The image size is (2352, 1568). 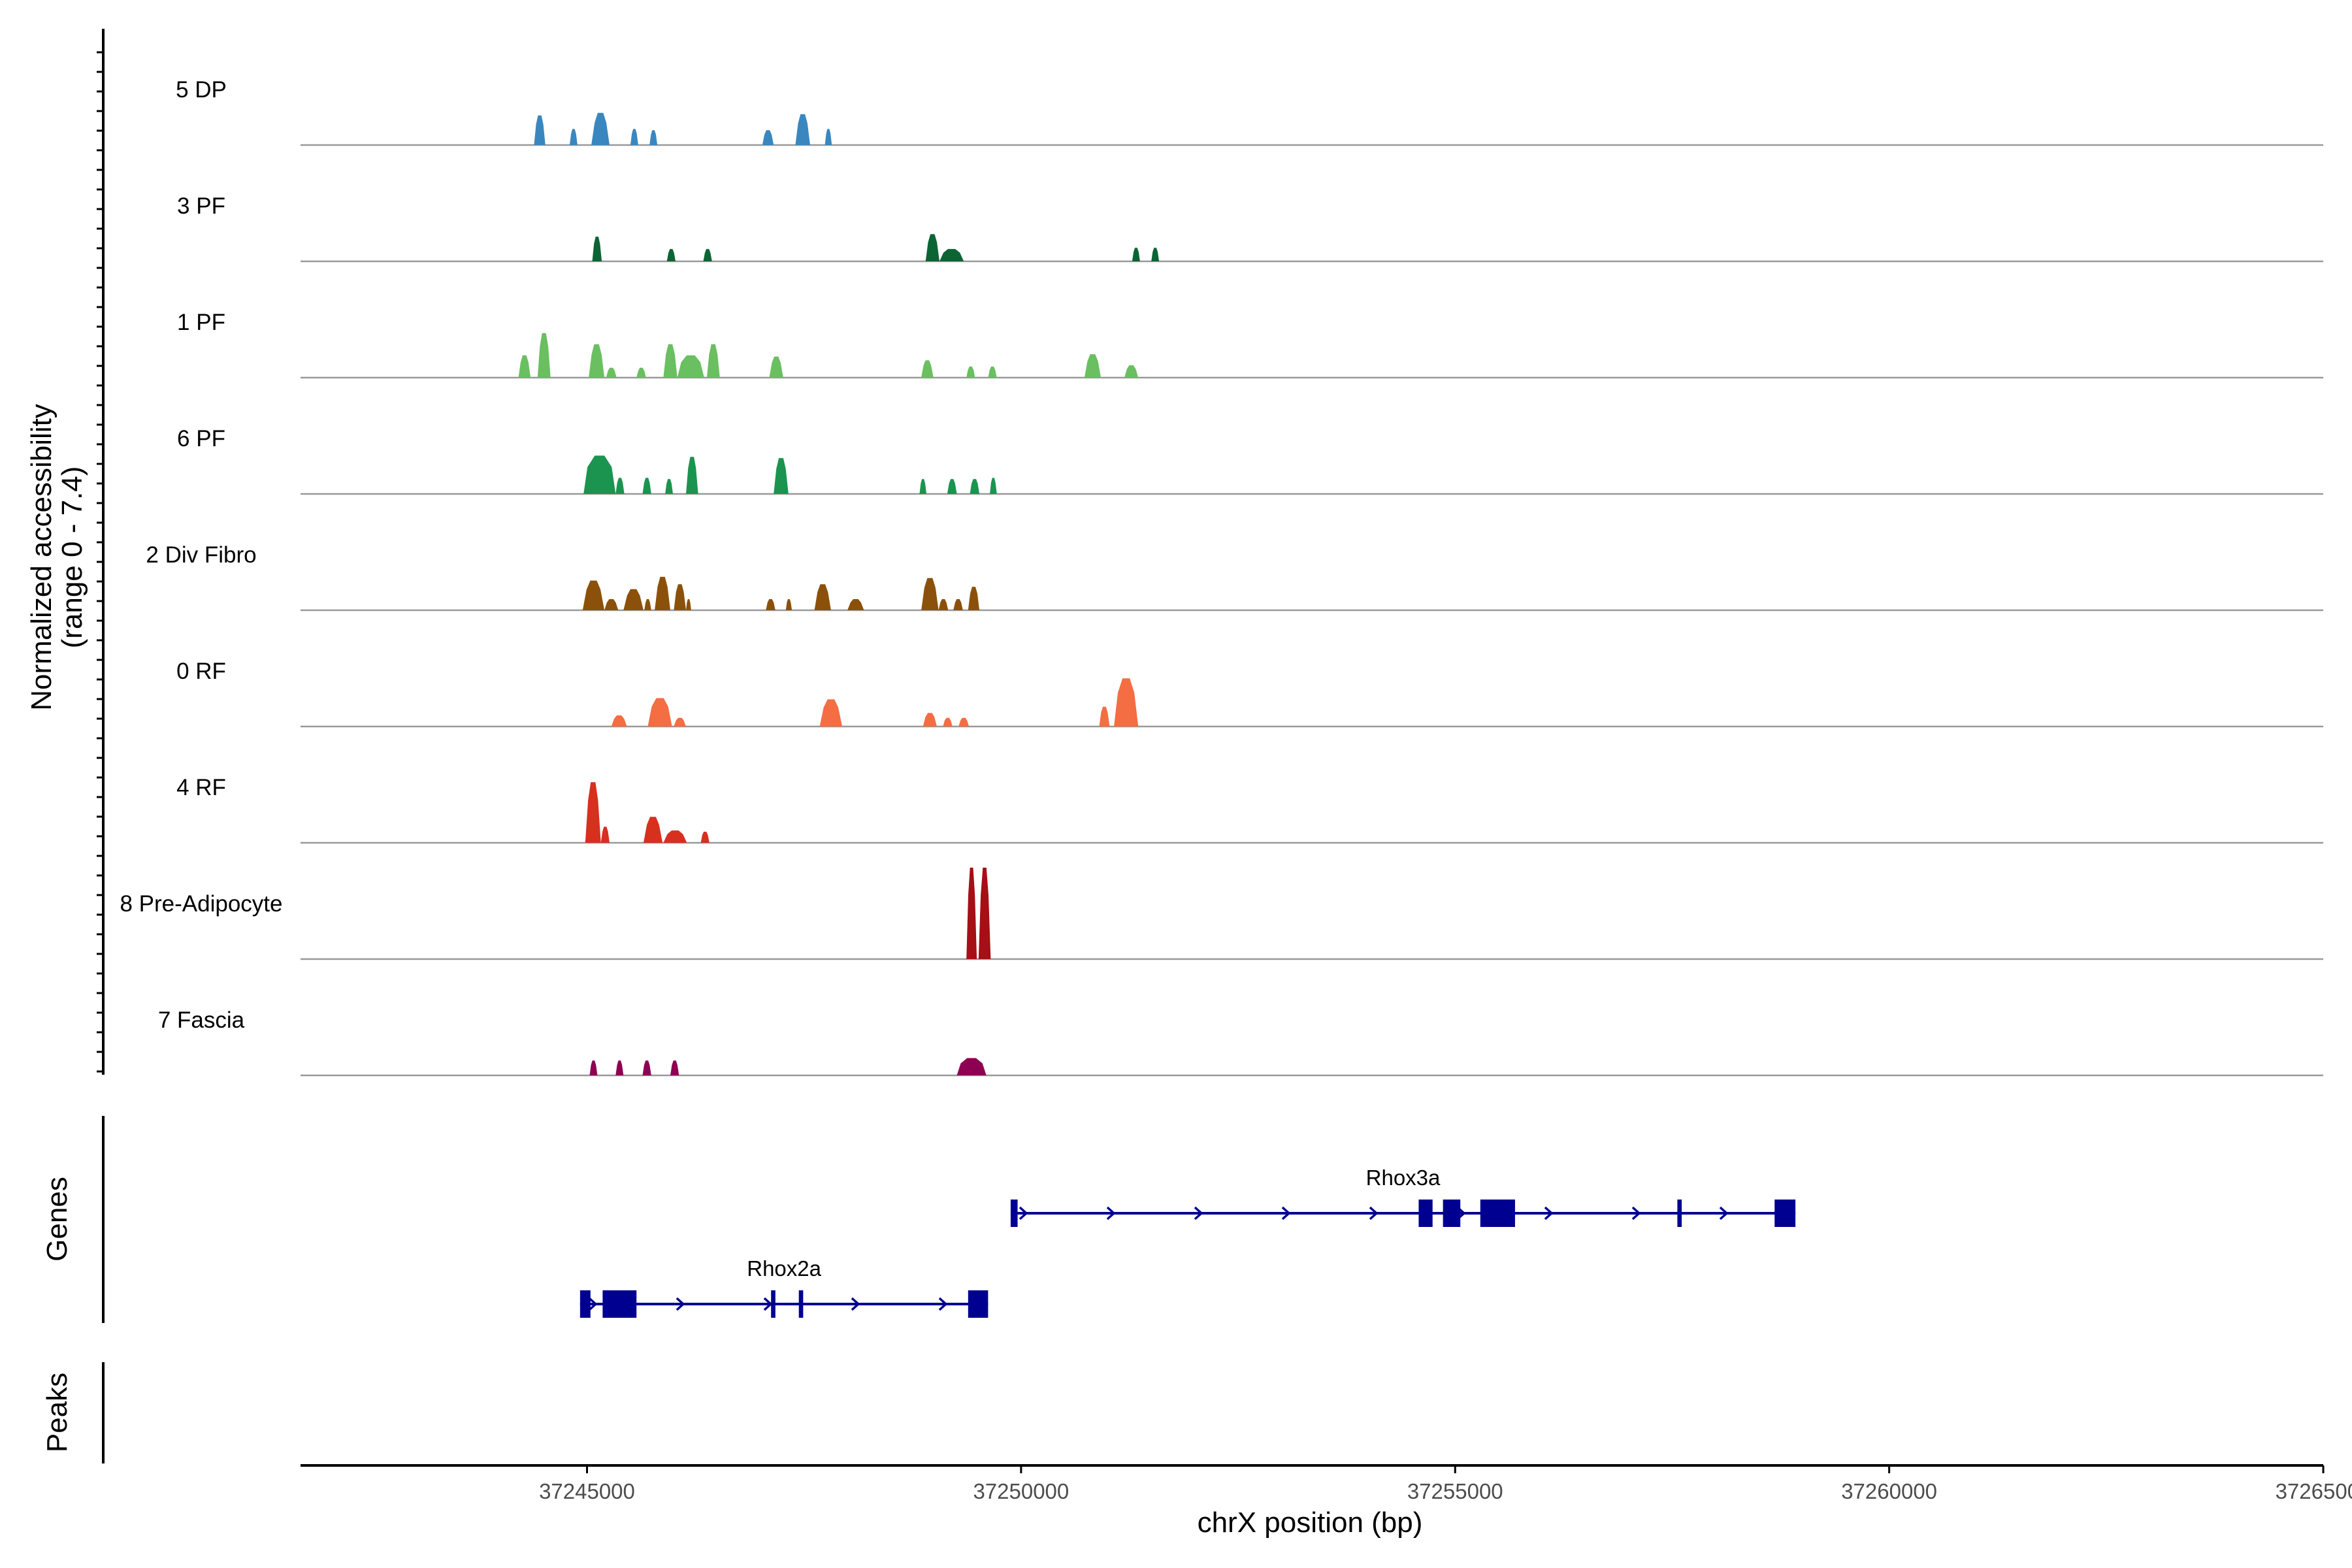 What do you see at coordinates (201, 671) in the screenshot?
I see `track-label: 0 RF` at bounding box center [201, 671].